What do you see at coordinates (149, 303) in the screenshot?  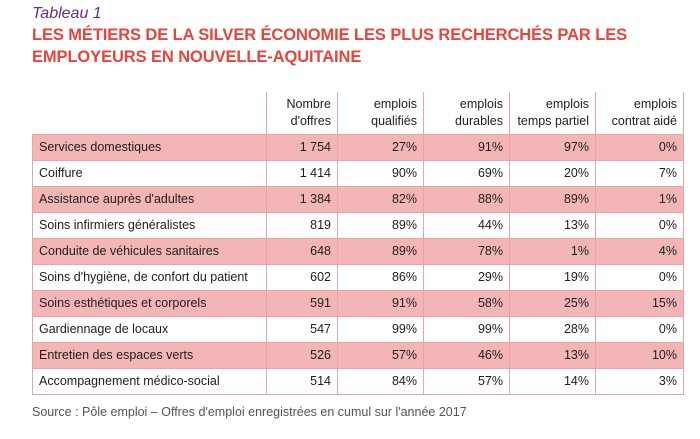 I see `row-name: Soins esthétiques et corporels` at bounding box center [149, 303].